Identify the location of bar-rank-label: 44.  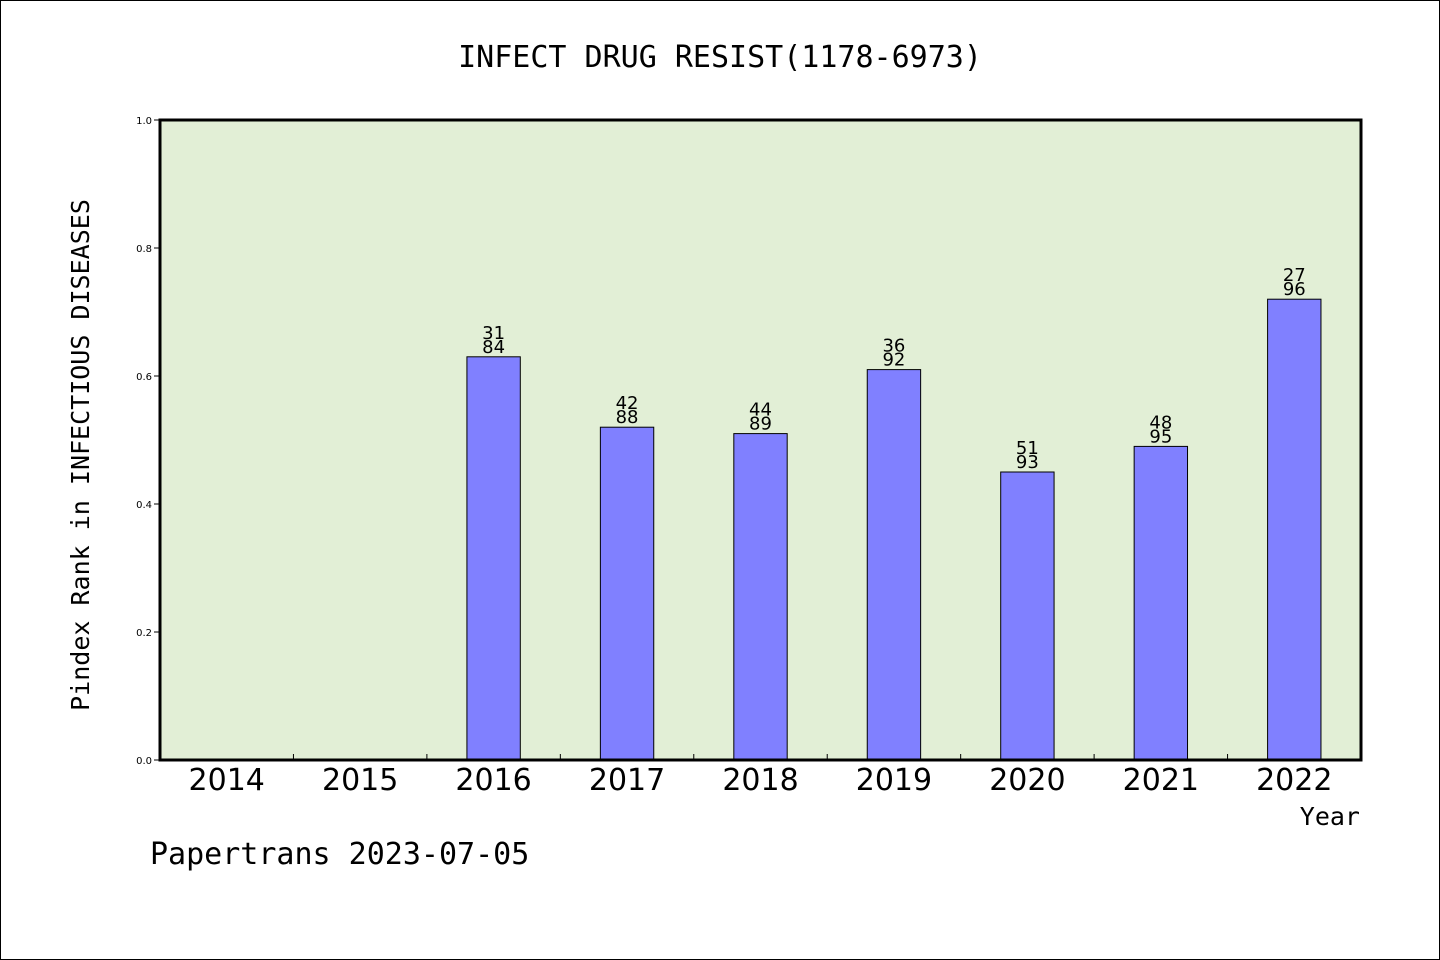
(760, 410).